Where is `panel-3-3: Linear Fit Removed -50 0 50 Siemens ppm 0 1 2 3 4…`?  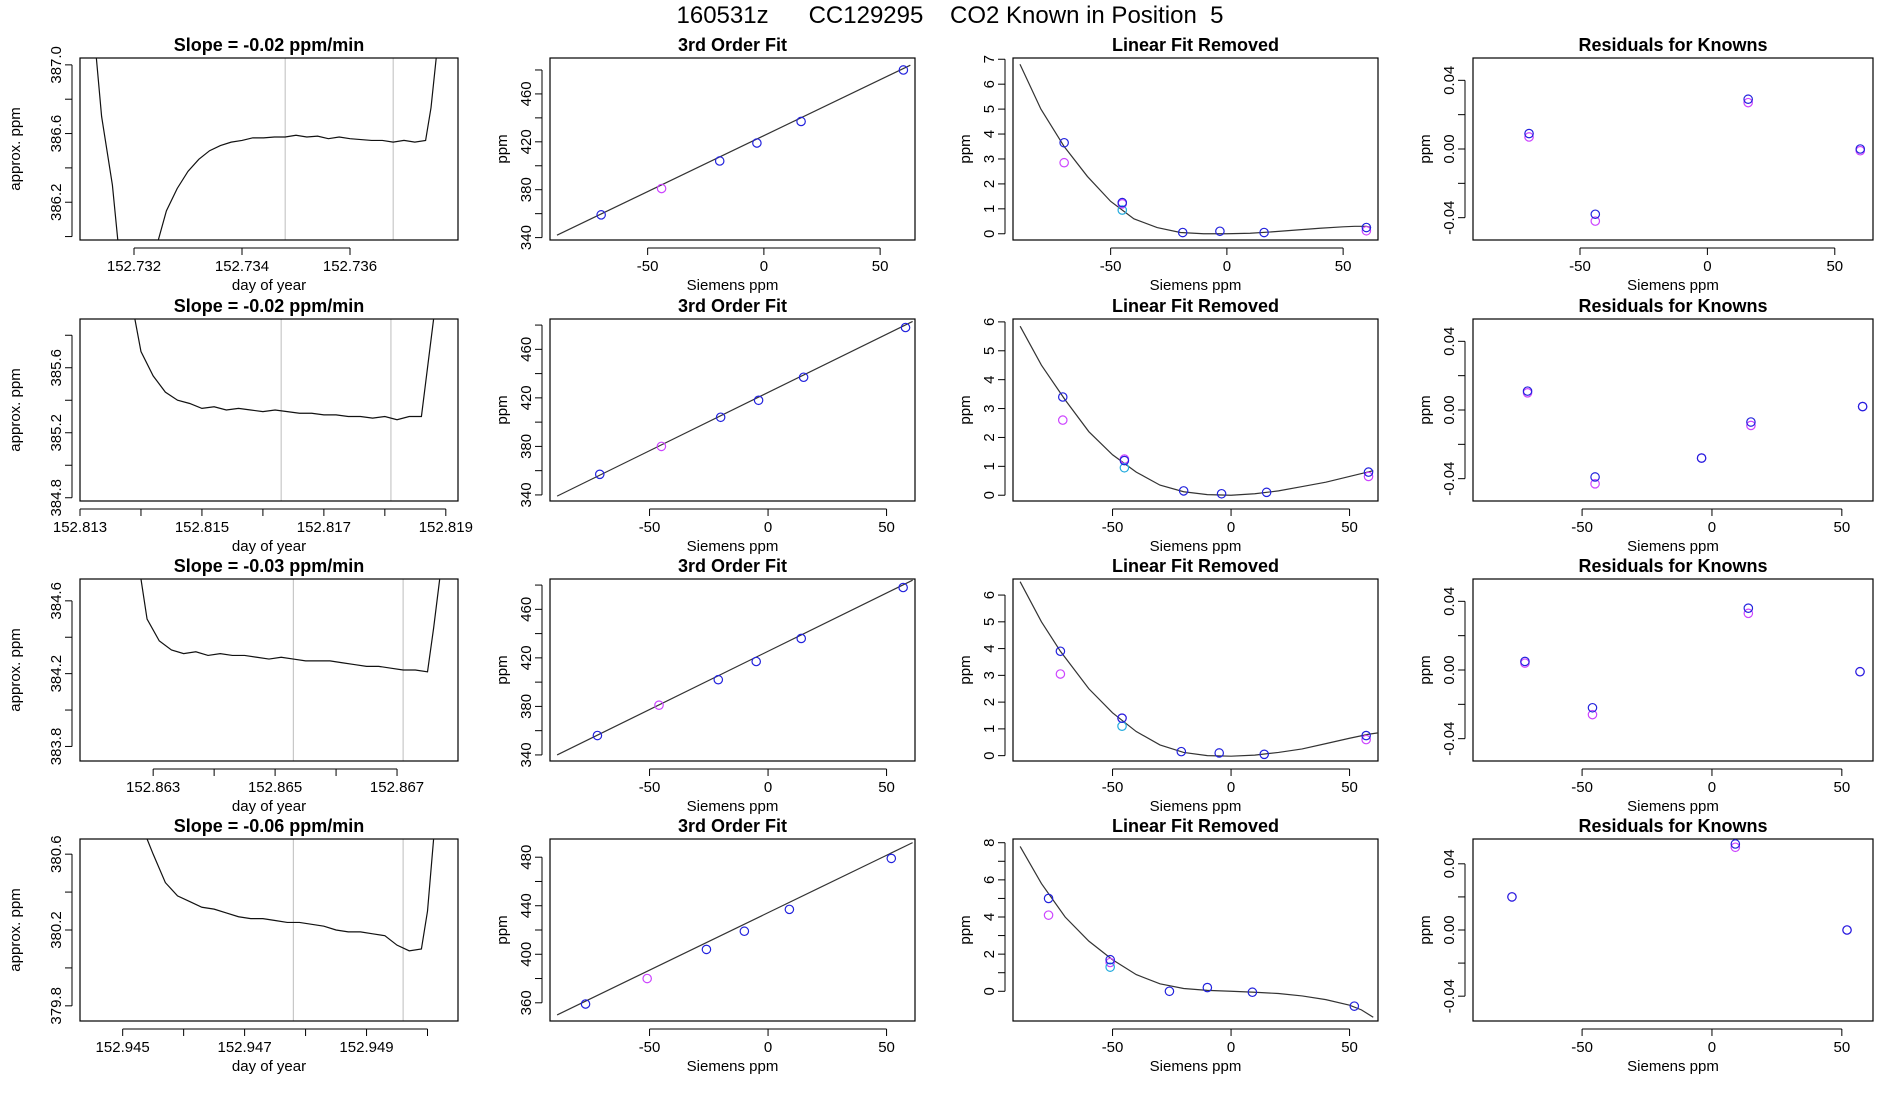
panel-3-3: Linear Fit Removed -50 0 50 Siemens ppm 0 1 2 3 4… is located at coordinates (1168, 685).